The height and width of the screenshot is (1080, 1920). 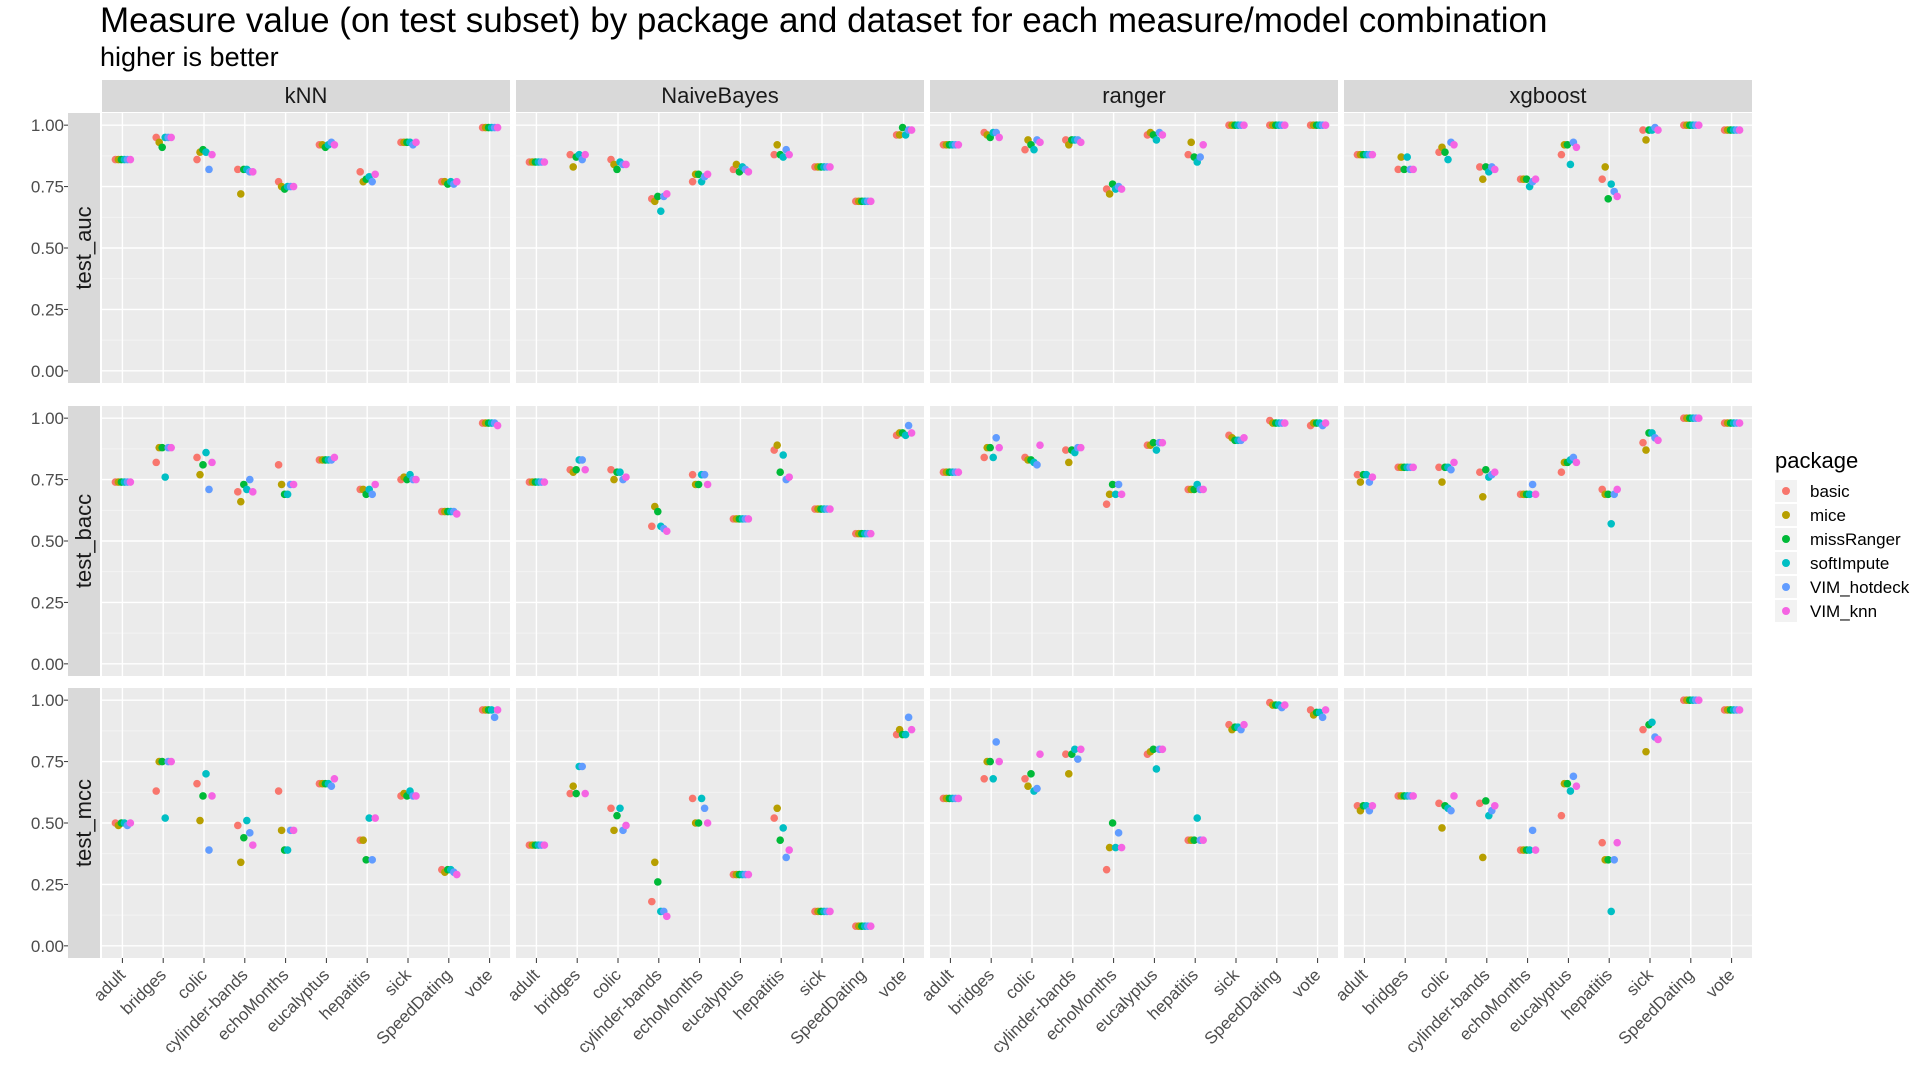 What do you see at coordinates (84, 248) in the screenshot?
I see `row-strip-test_auc` at bounding box center [84, 248].